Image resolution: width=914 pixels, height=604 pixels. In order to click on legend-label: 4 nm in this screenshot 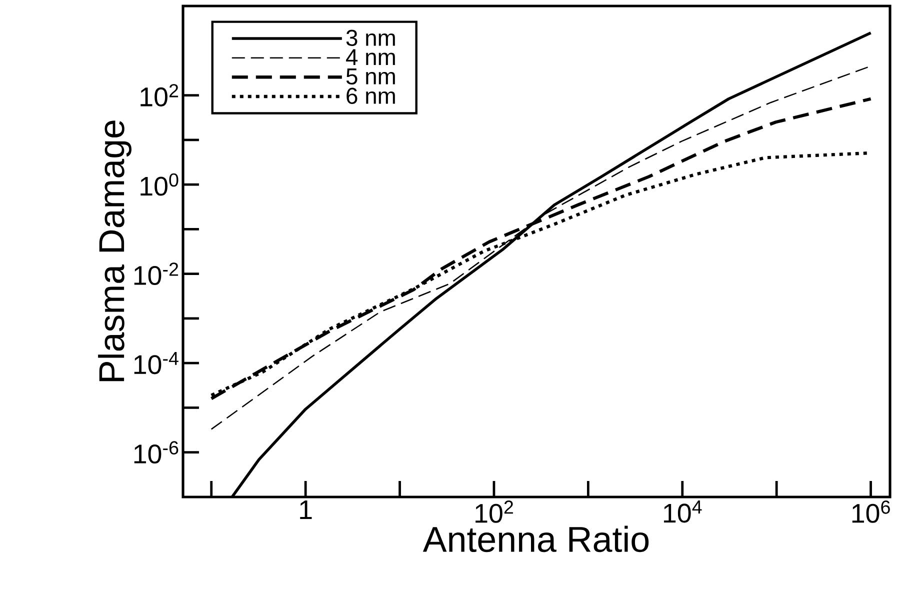, I will do `click(370, 57)`.